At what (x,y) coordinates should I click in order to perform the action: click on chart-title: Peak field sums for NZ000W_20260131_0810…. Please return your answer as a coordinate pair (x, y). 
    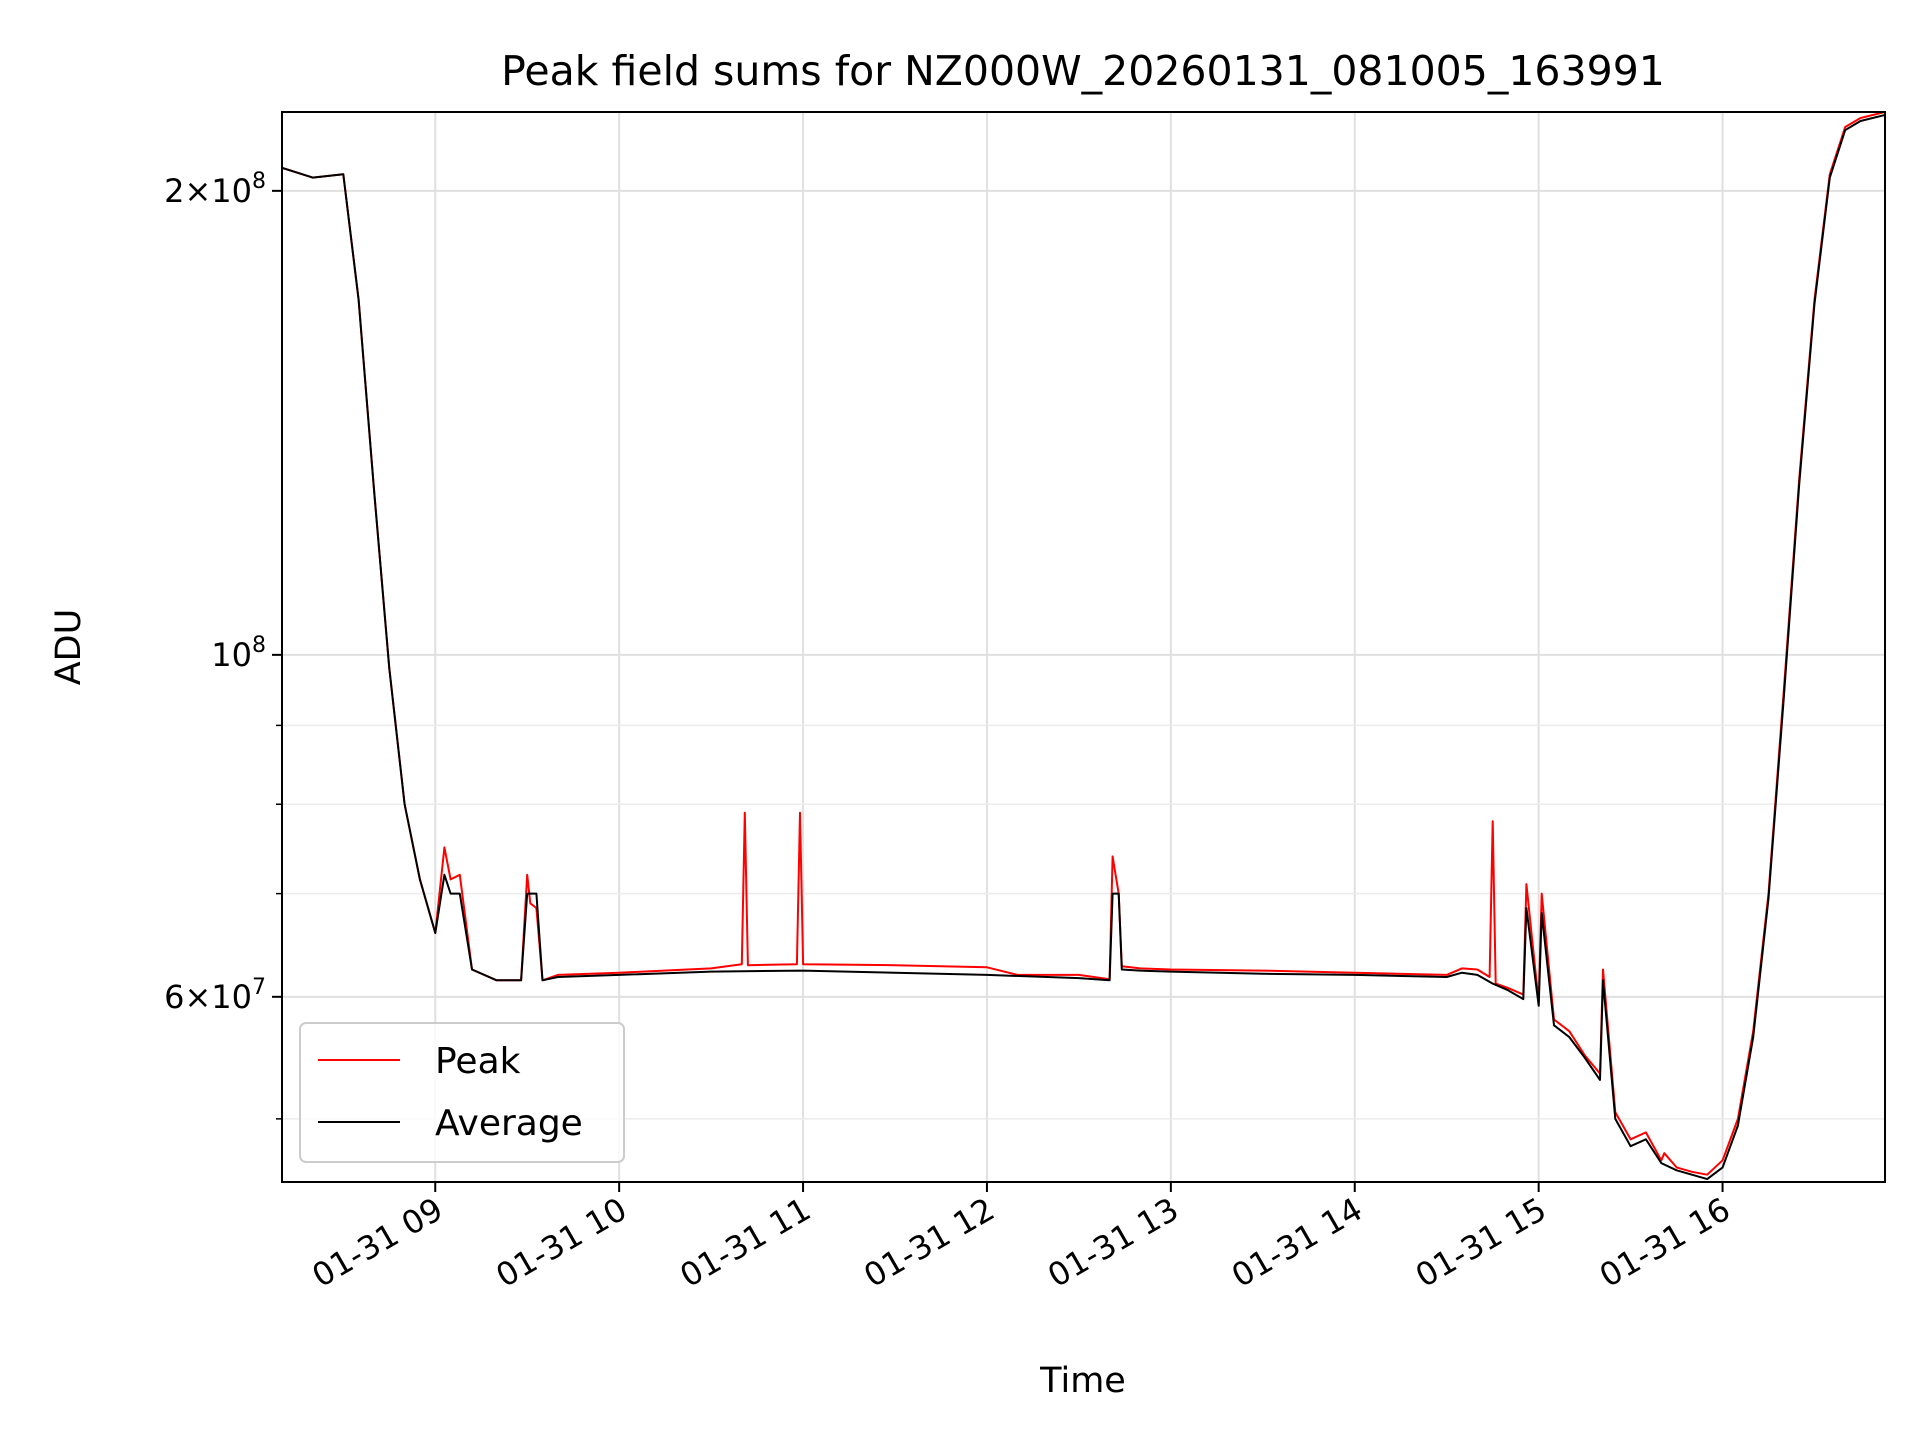
    Looking at the image, I should click on (1083, 71).